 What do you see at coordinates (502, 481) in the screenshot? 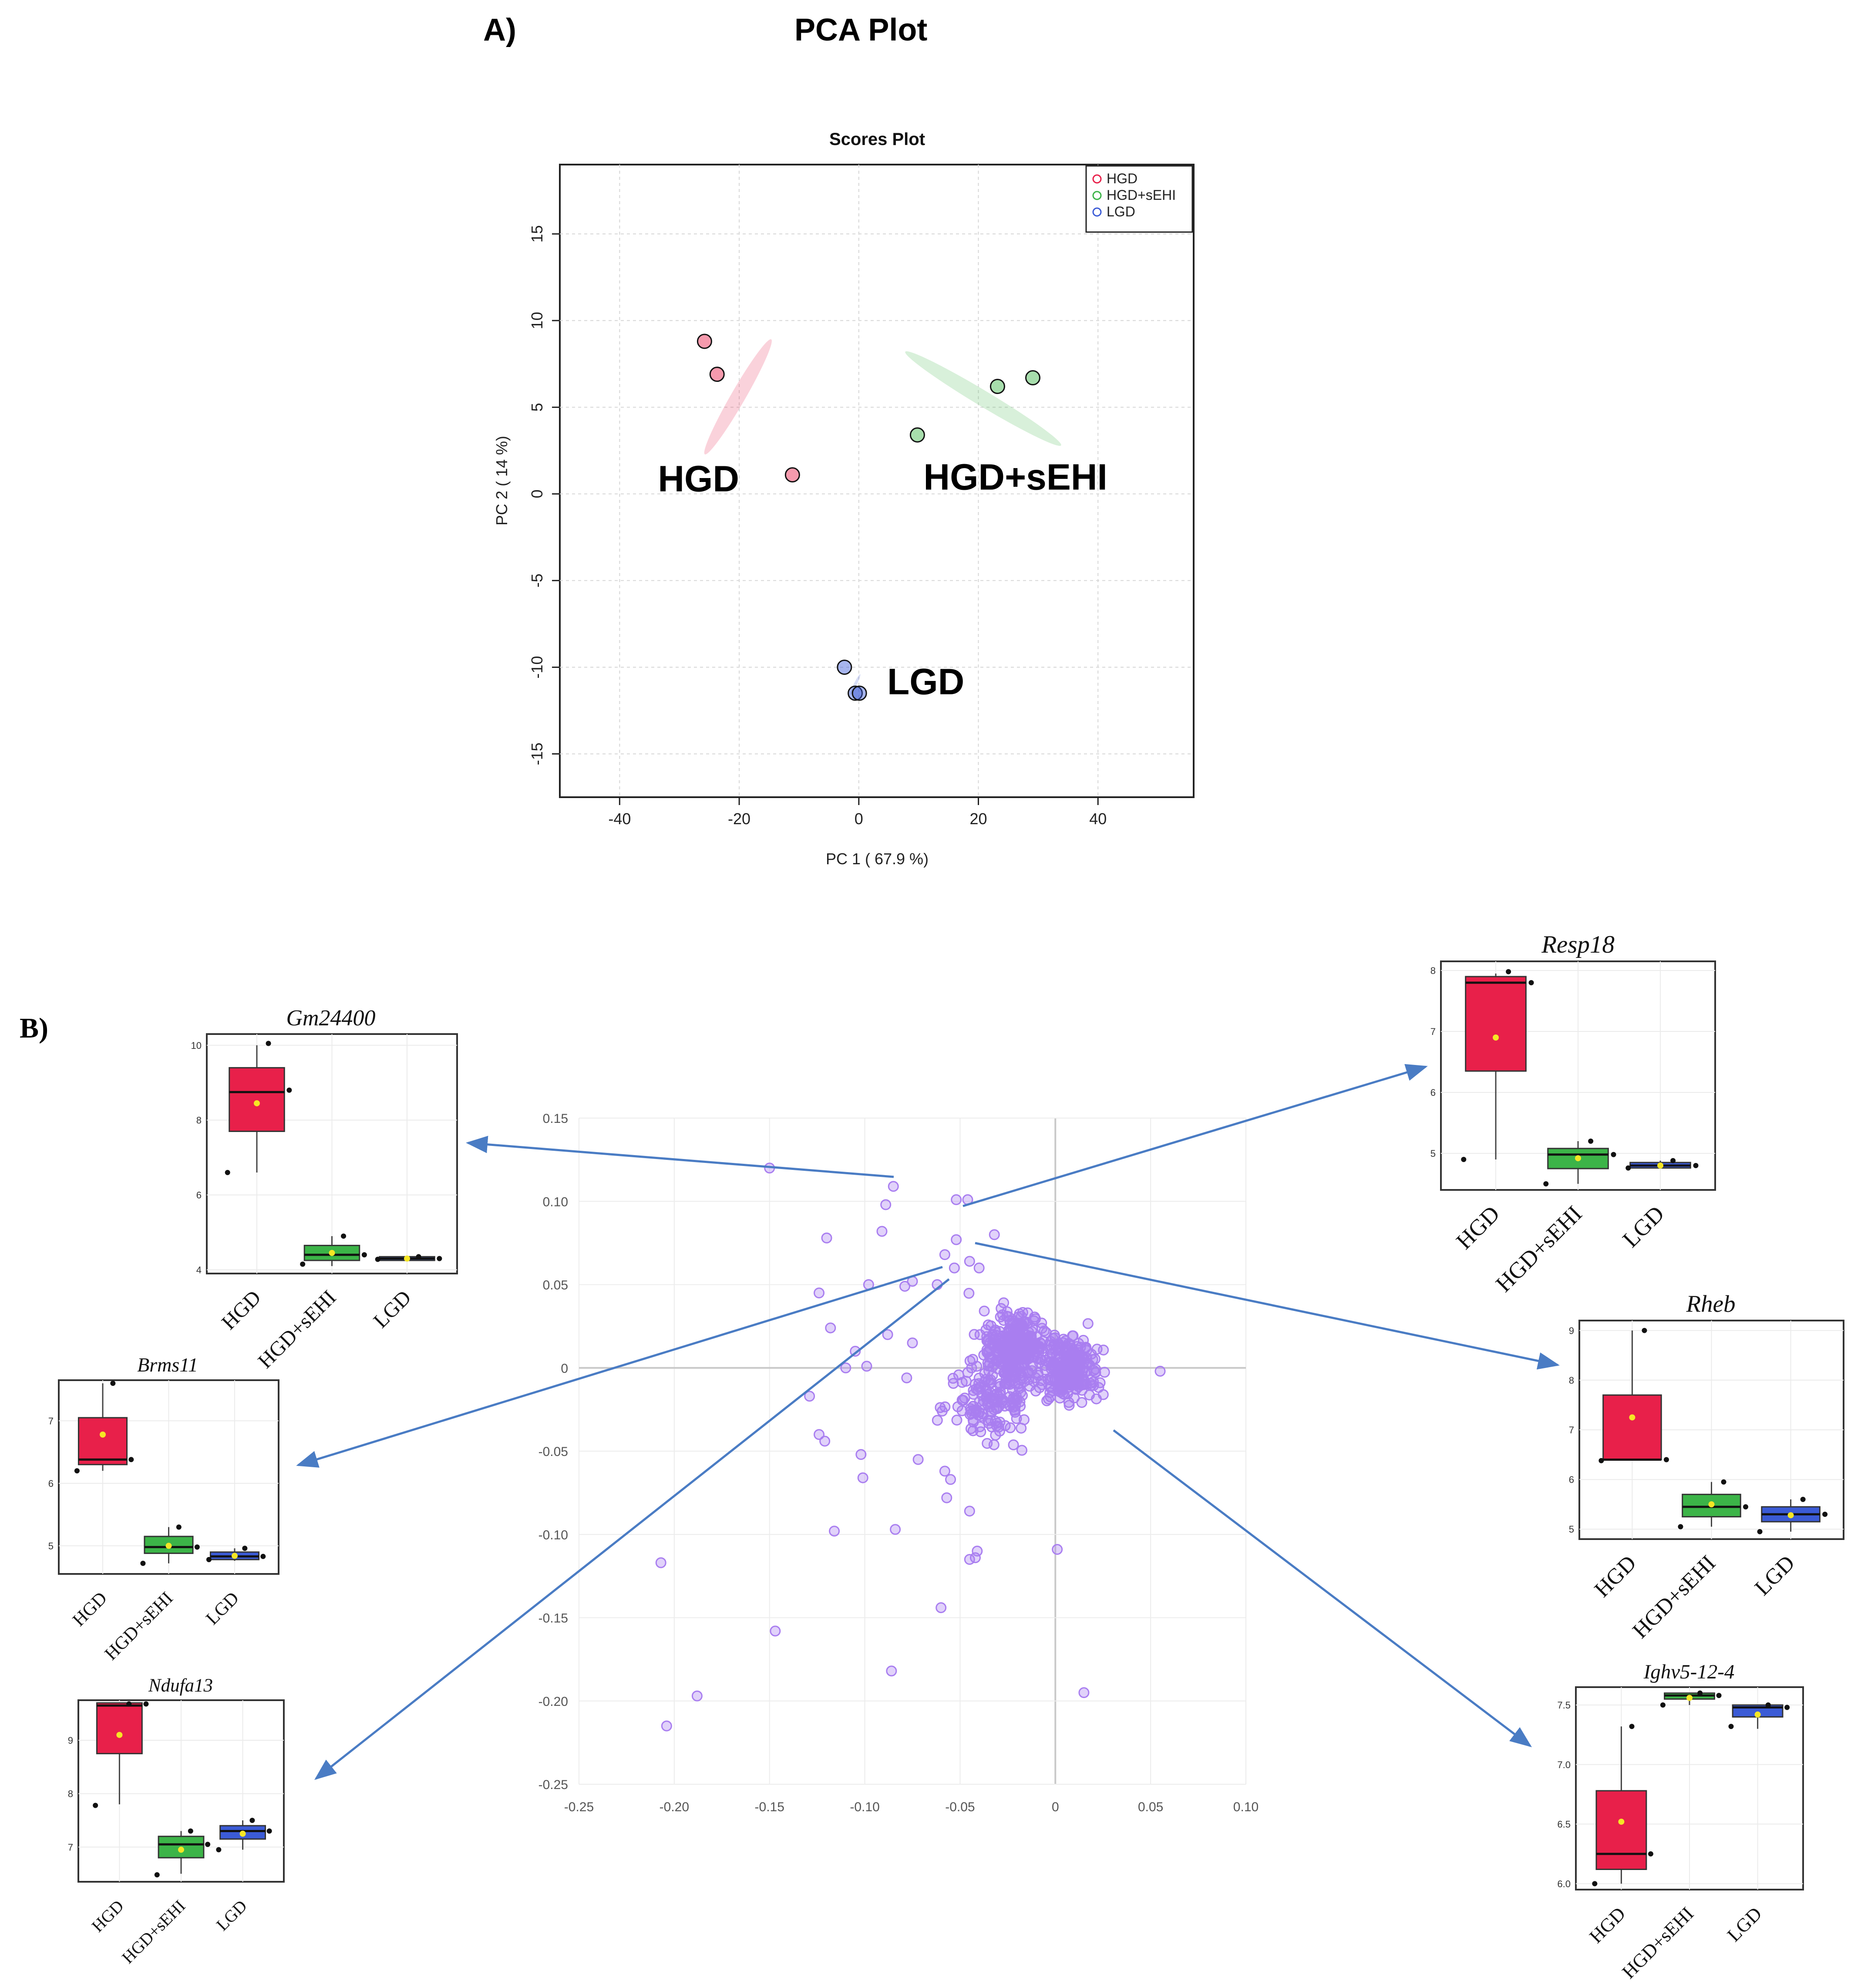
I see `pca-y-axis-label: PC 2 ( 14 %)` at bounding box center [502, 481].